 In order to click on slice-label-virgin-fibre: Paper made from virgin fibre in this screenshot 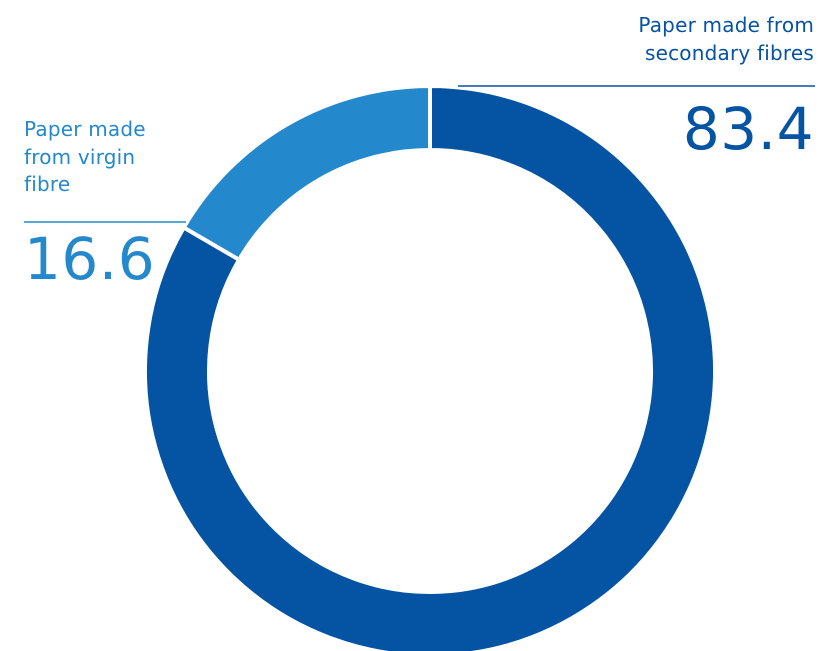, I will do `click(85, 157)`.